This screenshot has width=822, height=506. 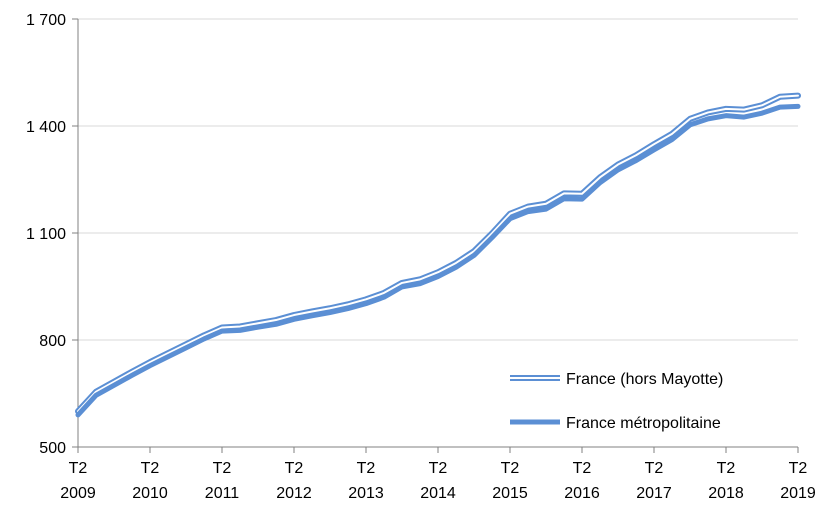 I want to click on legend-item: France (hors Mayotte), so click(x=616, y=379).